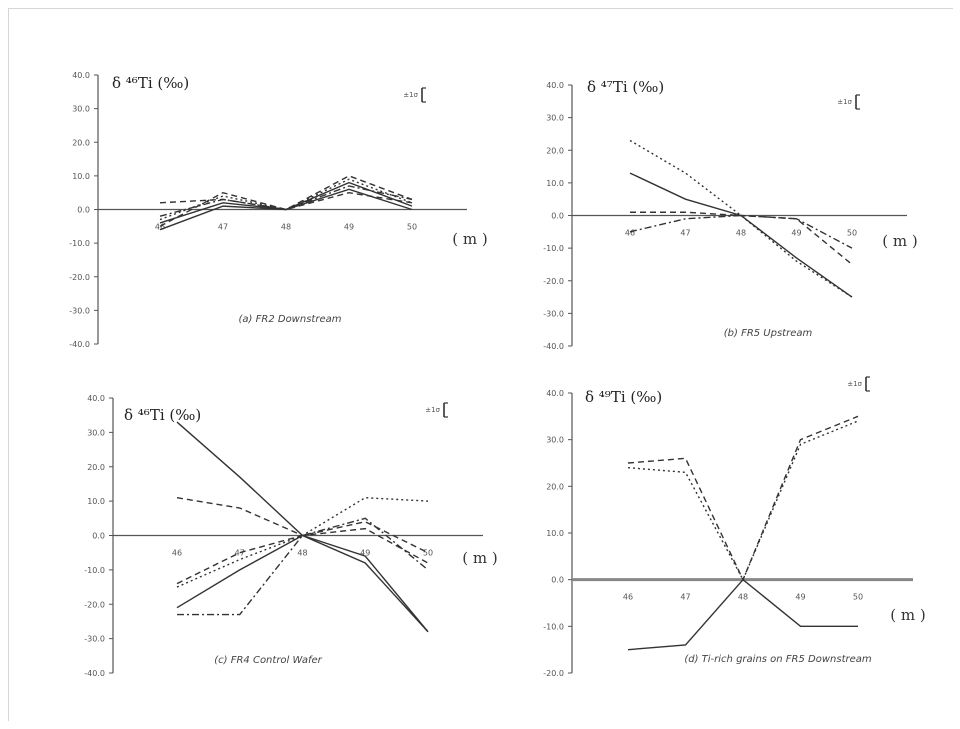 Image resolution: width=960 pixels, height=729 pixels. I want to click on panel-caption: (b) FR5 Upstream, so click(768, 333).